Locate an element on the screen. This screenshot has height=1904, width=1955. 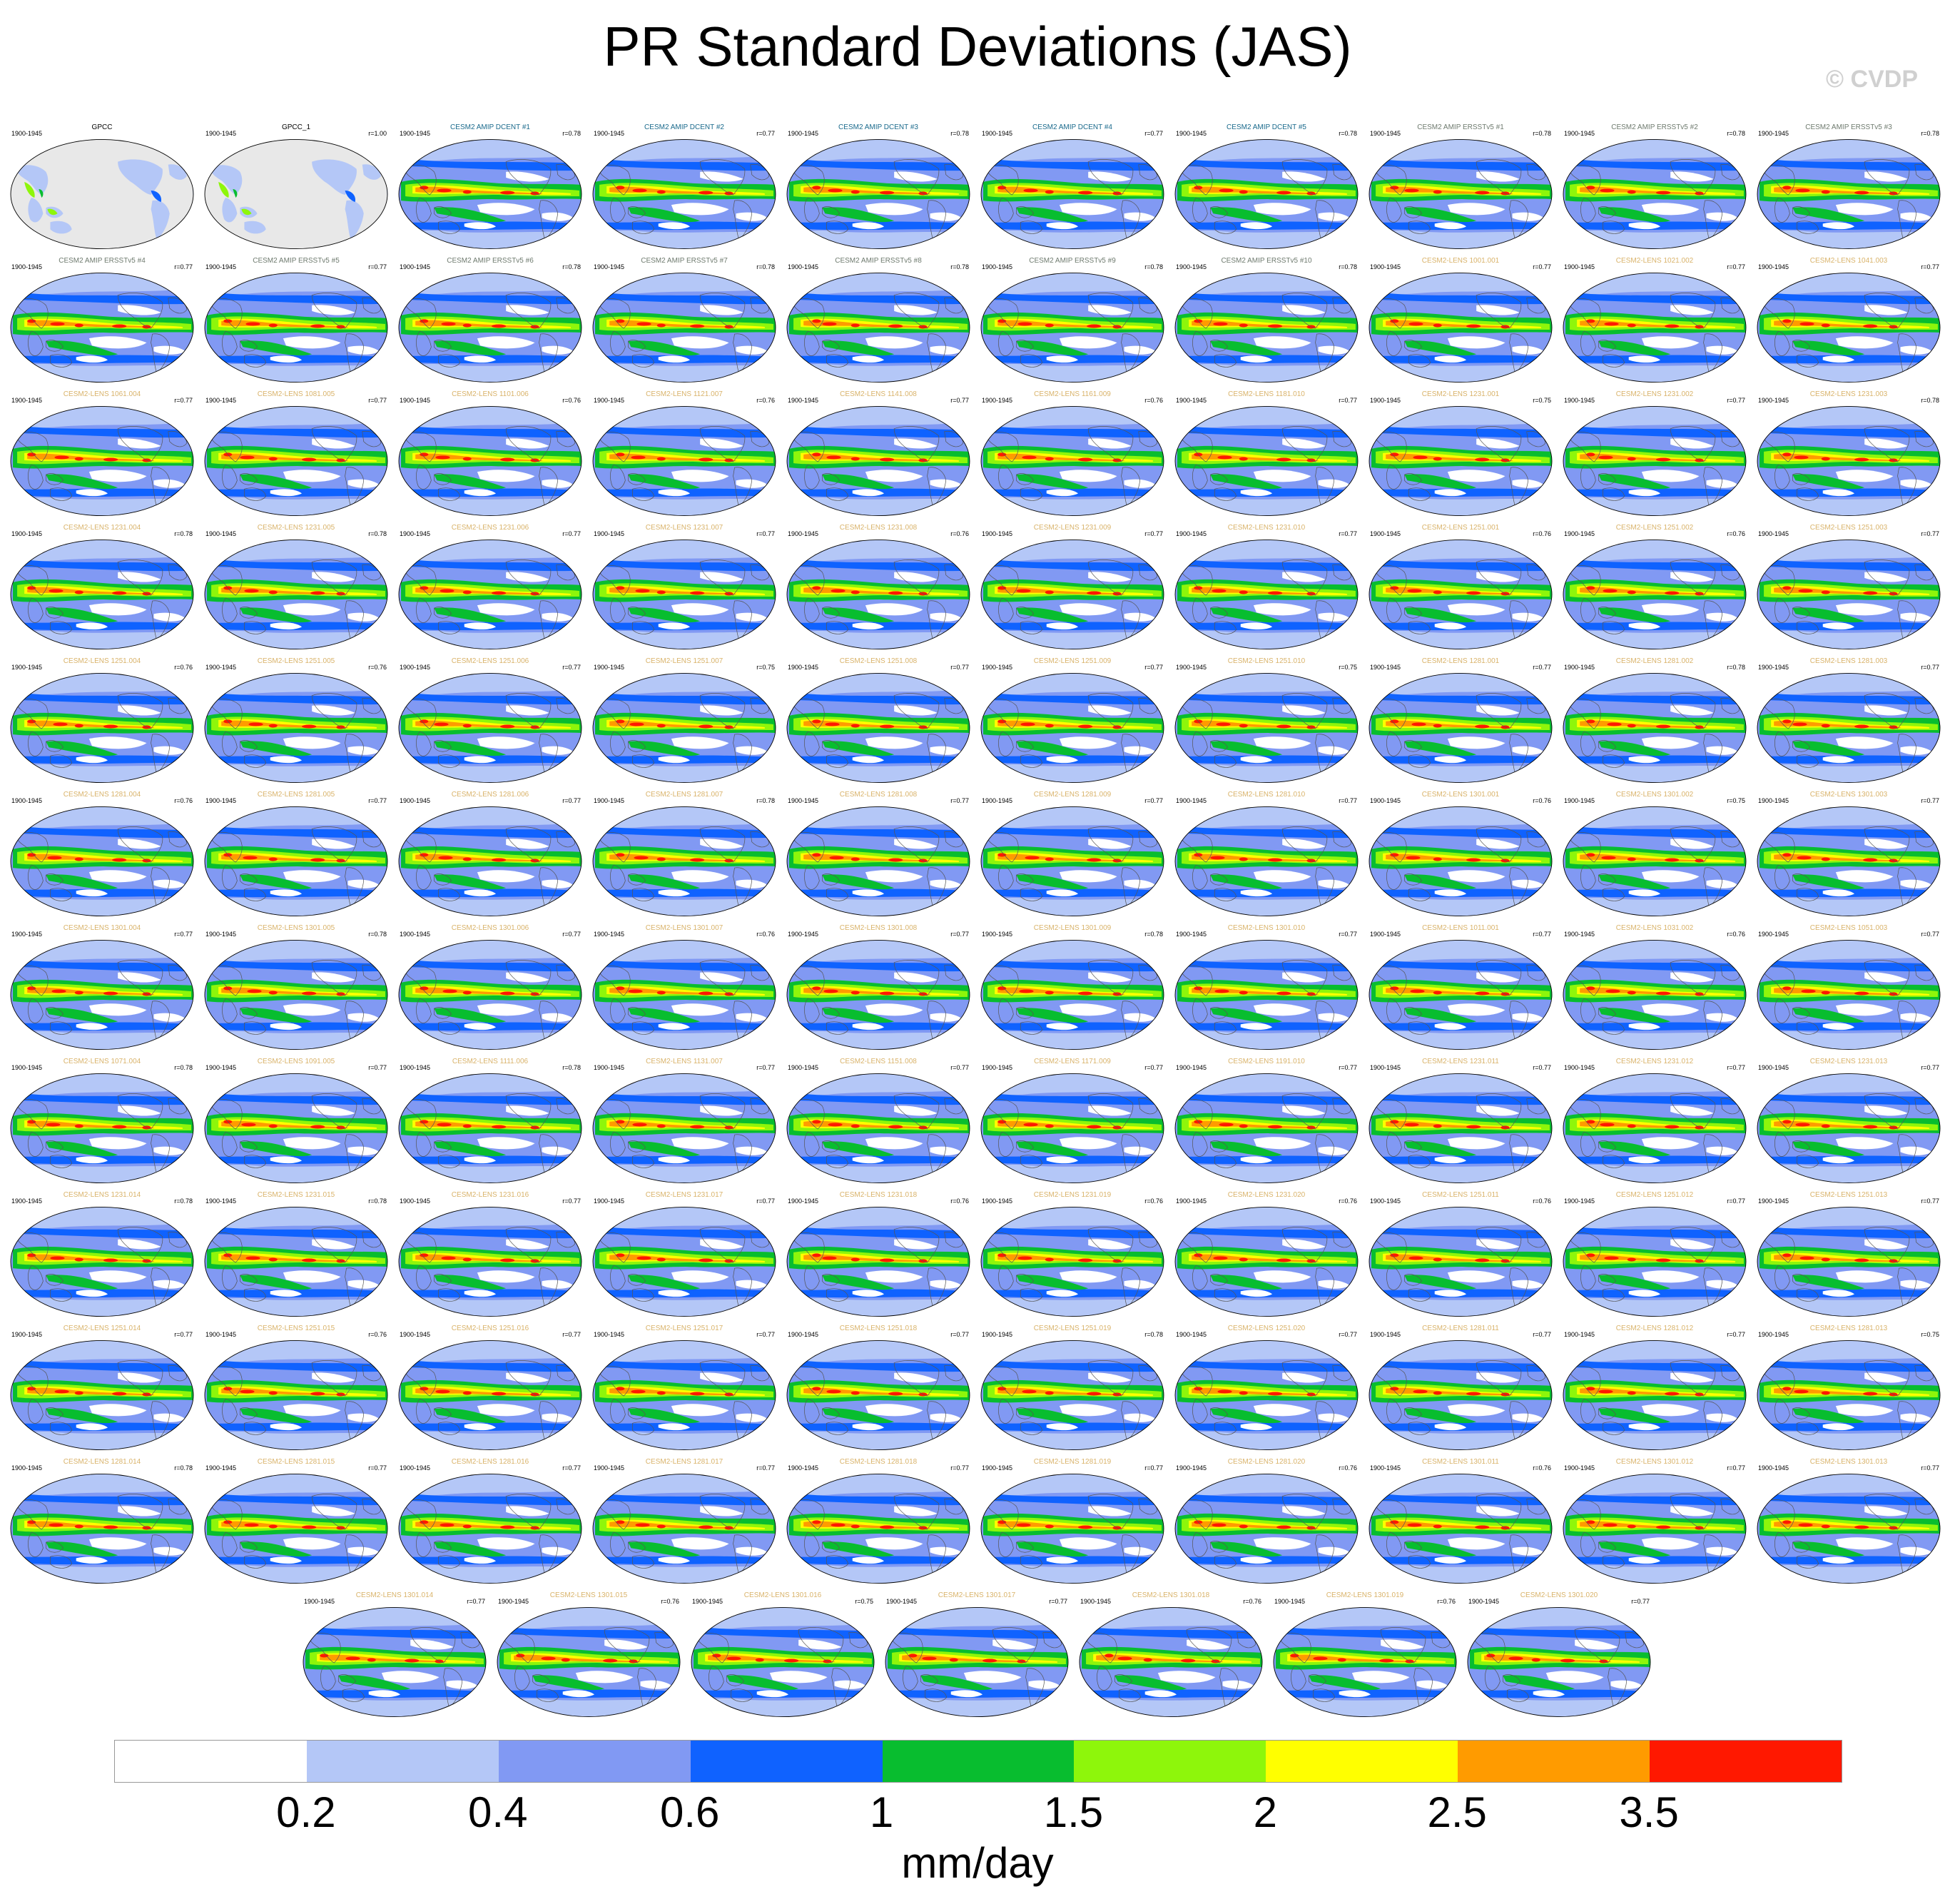
map-panel: CESM2-LENS 1281.012 1900-1945 r=0.77 is located at coordinates (1654, 1396).